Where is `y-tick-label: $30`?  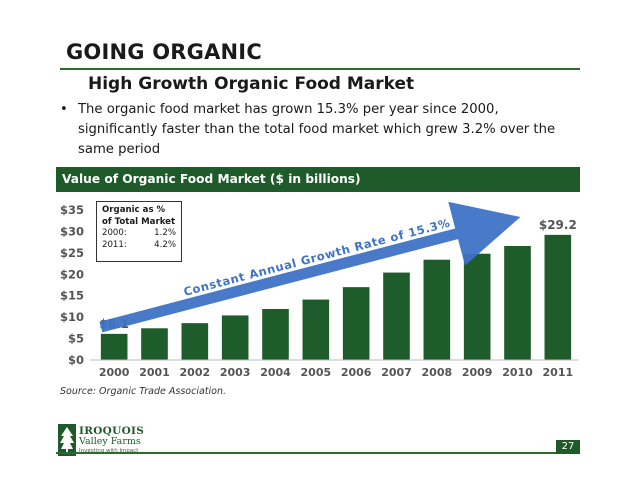
y-tick-label: $30 is located at coordinates (72, 231).